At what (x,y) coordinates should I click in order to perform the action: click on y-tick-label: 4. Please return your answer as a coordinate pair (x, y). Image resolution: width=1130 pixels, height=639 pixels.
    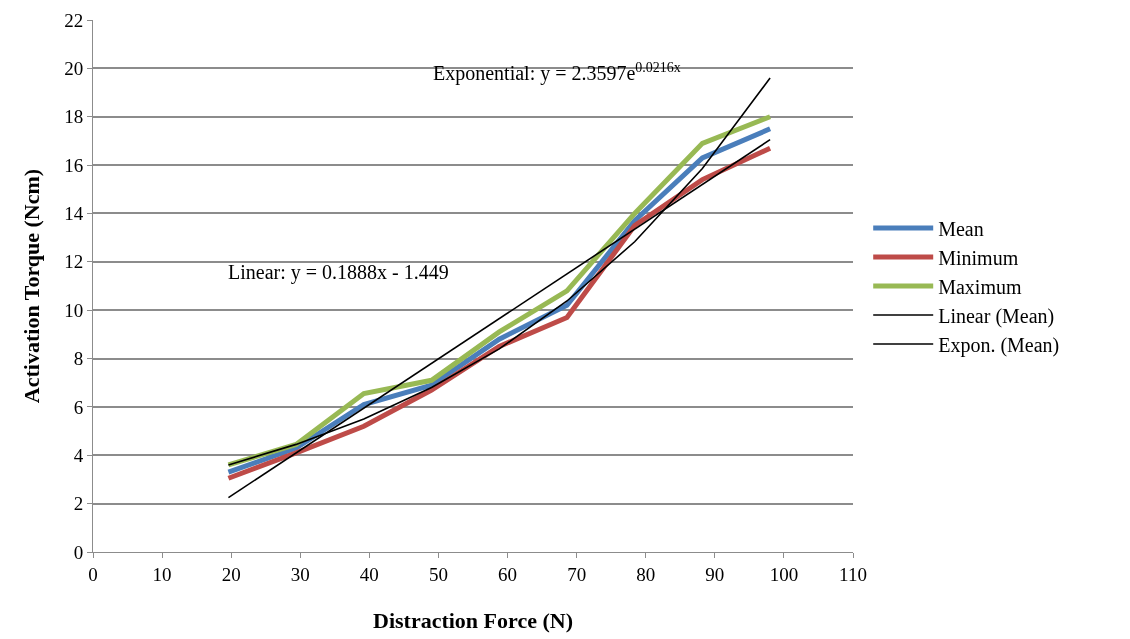
    Looking at the image, I should click on (78, 455).